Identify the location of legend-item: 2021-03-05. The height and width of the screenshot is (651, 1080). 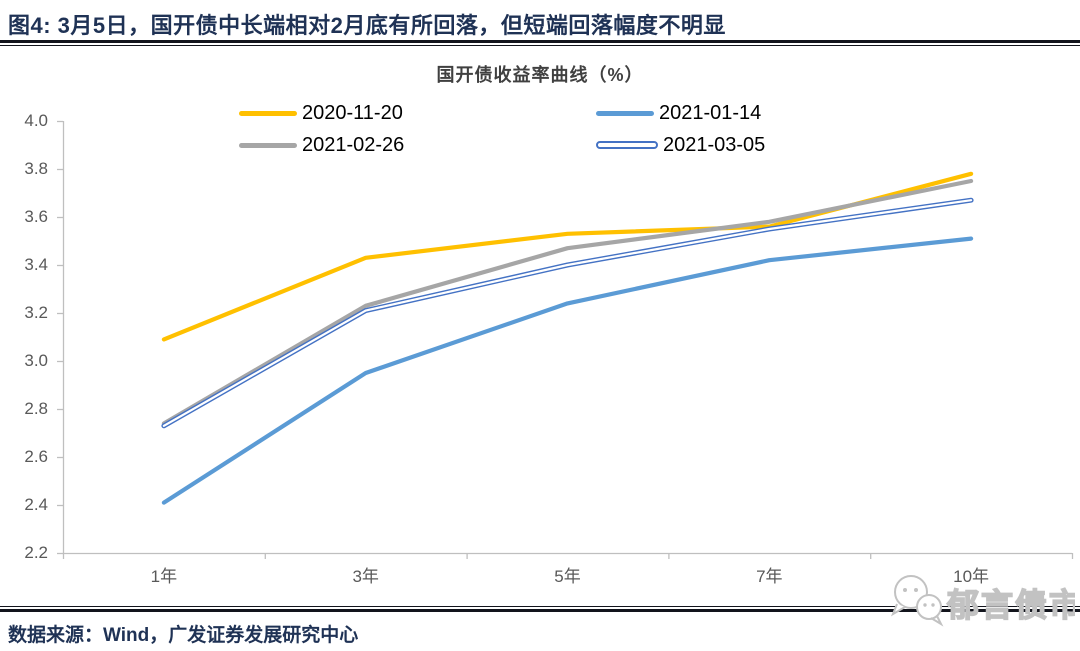
(680, 145).